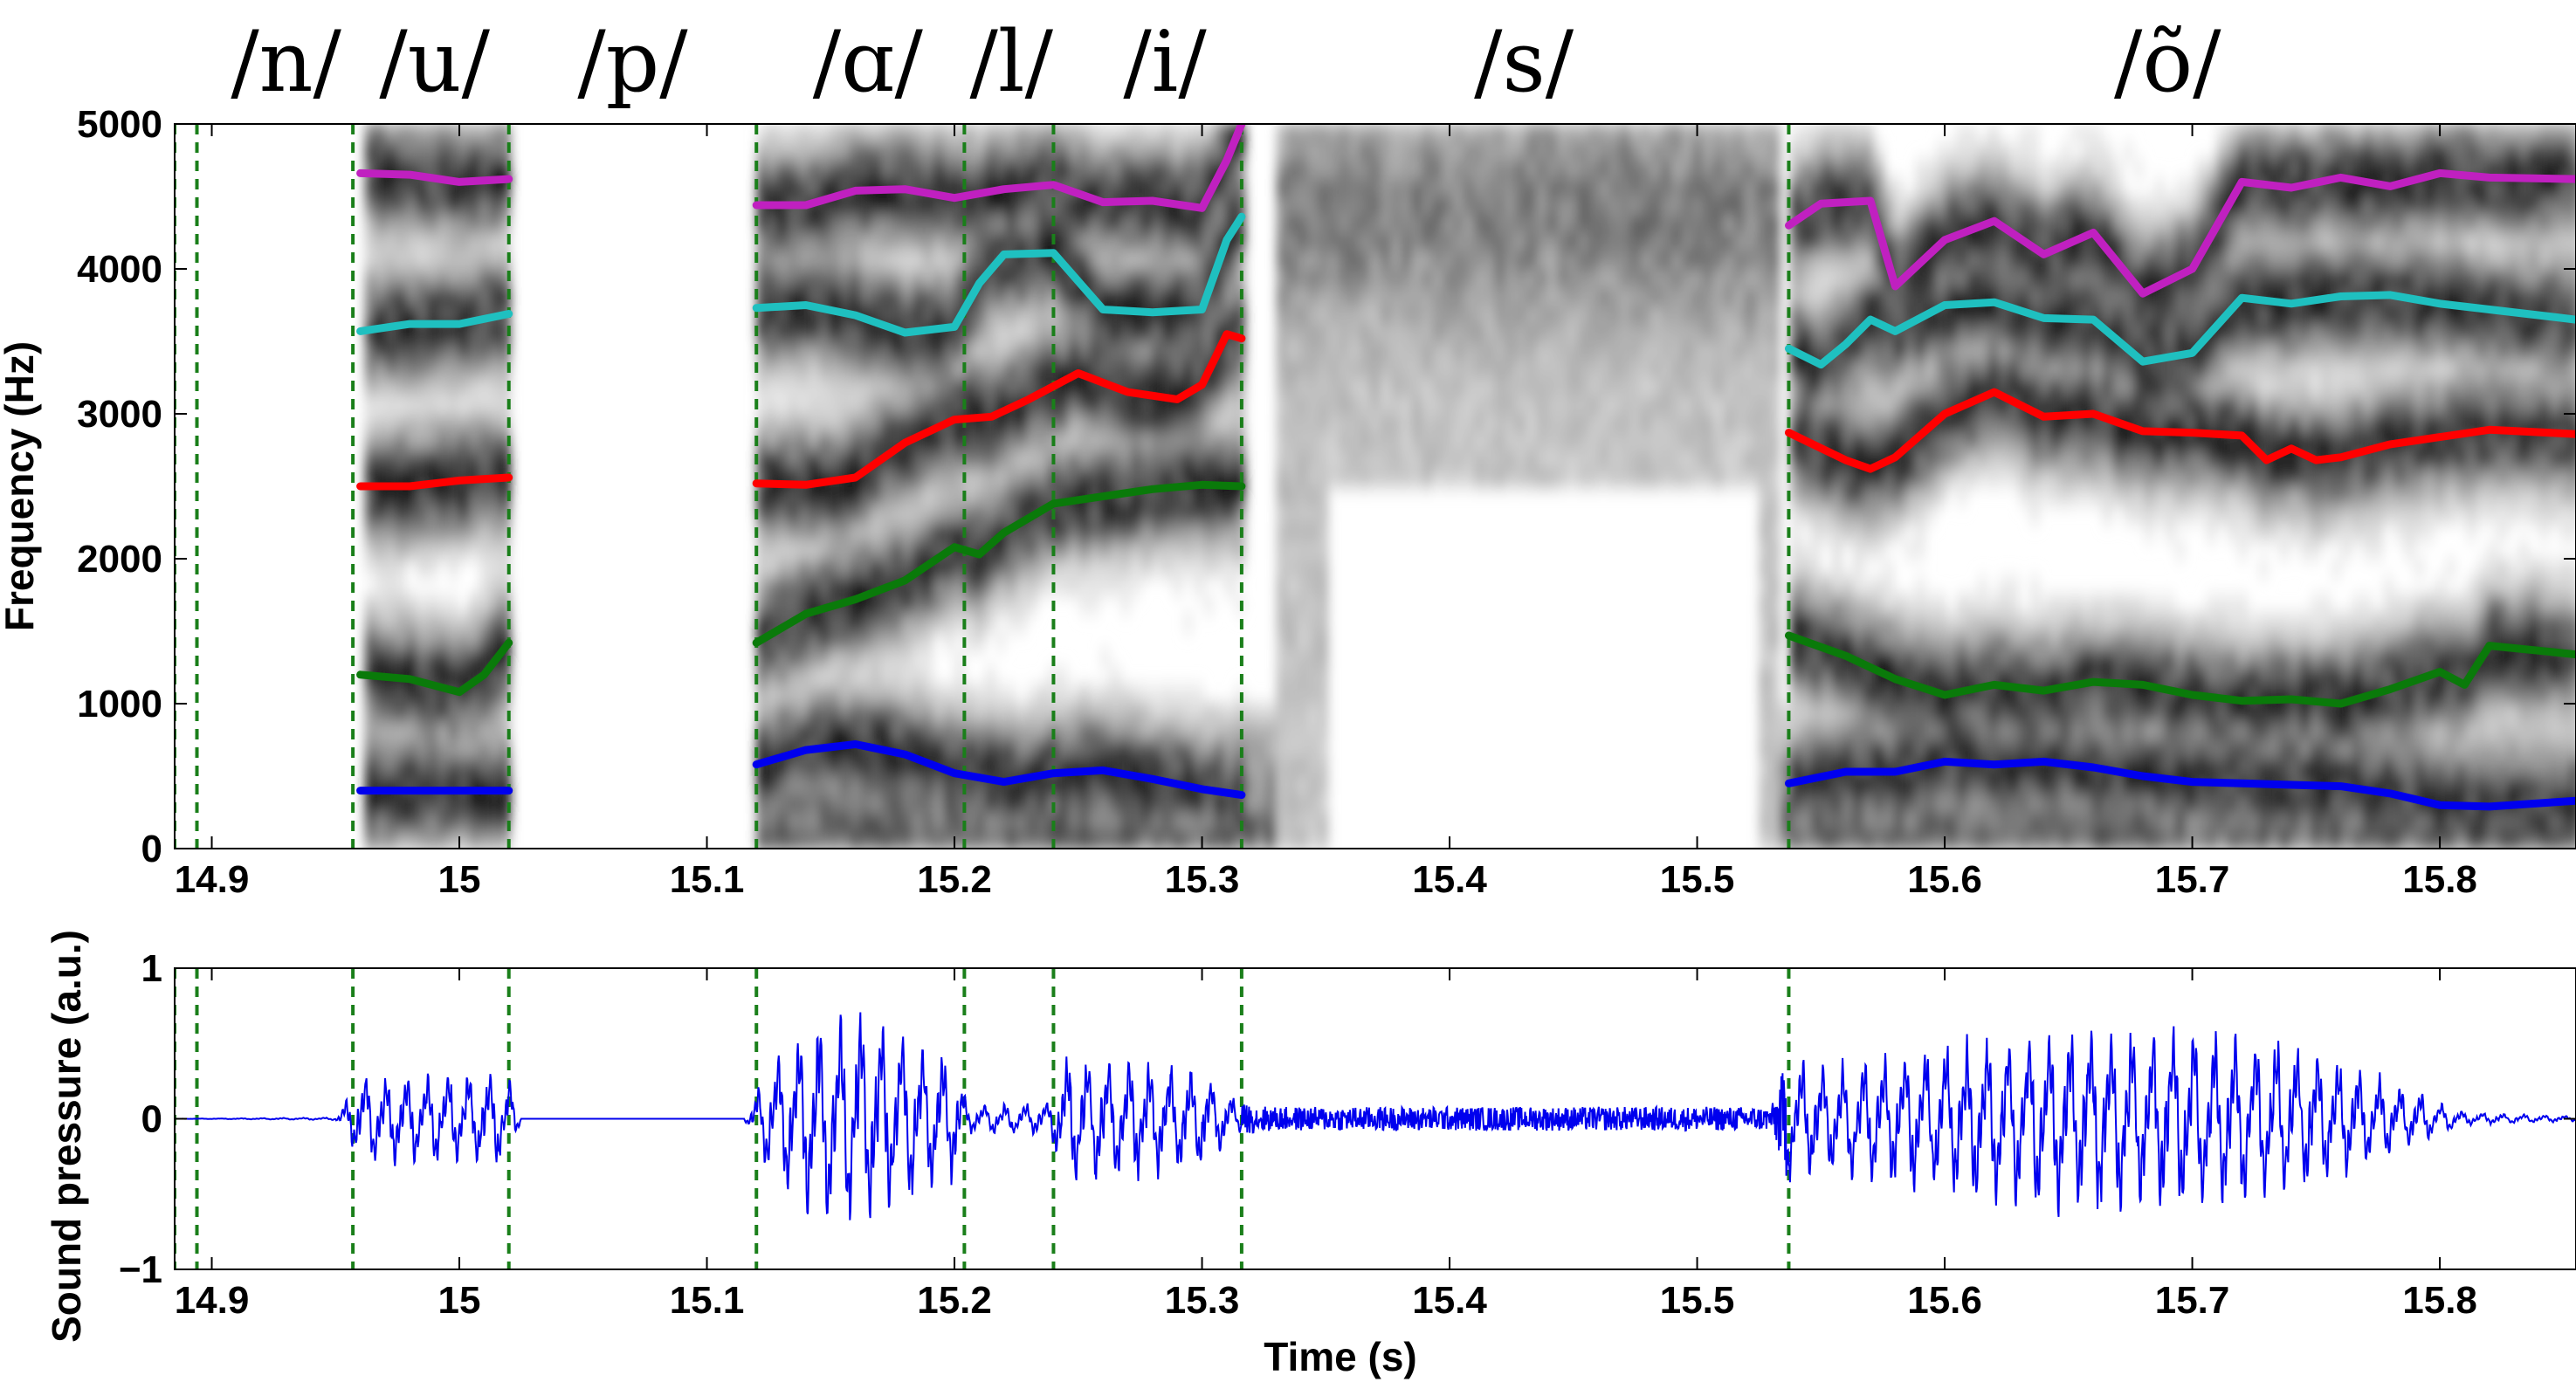 Image resolution: width=2576 pixels, height=1382 pixels. I want to click on spectrogram-cell-1900, so click(1126, 531).